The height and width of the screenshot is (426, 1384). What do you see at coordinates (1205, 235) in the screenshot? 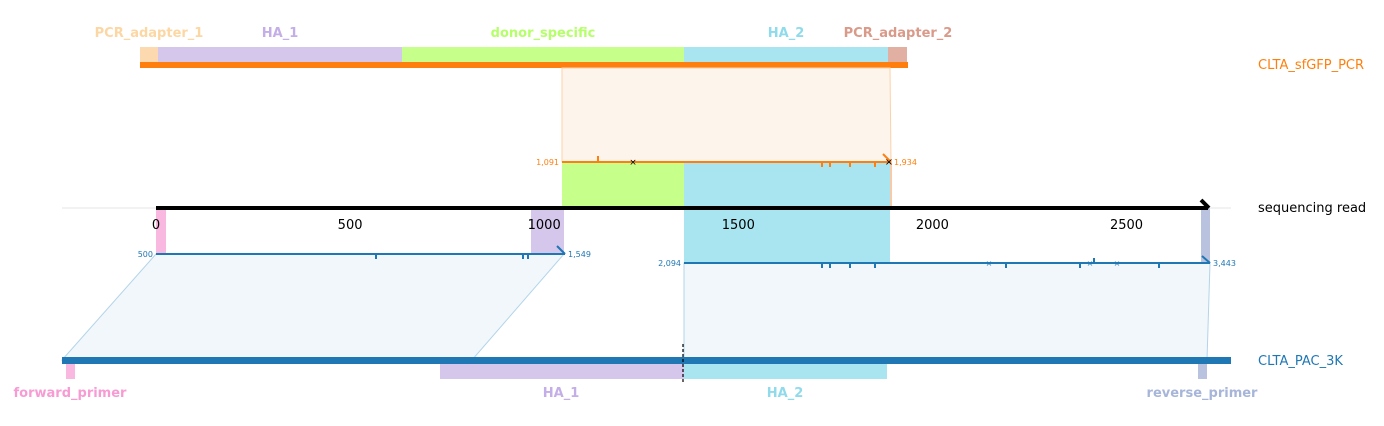
I see `bottom-rev-highlight` at bounding box center [1205, 235].